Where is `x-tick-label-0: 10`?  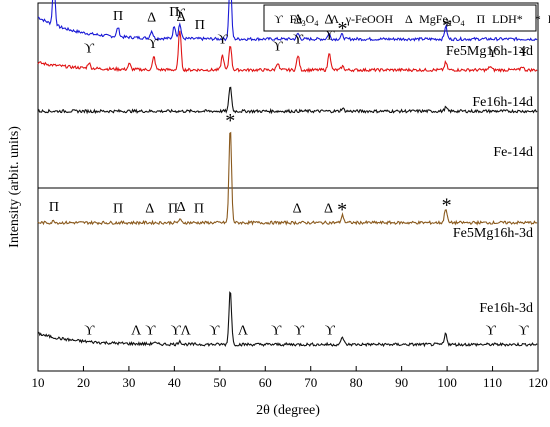 x-tick-label-0: 10 is located at coordinates (38, 382).